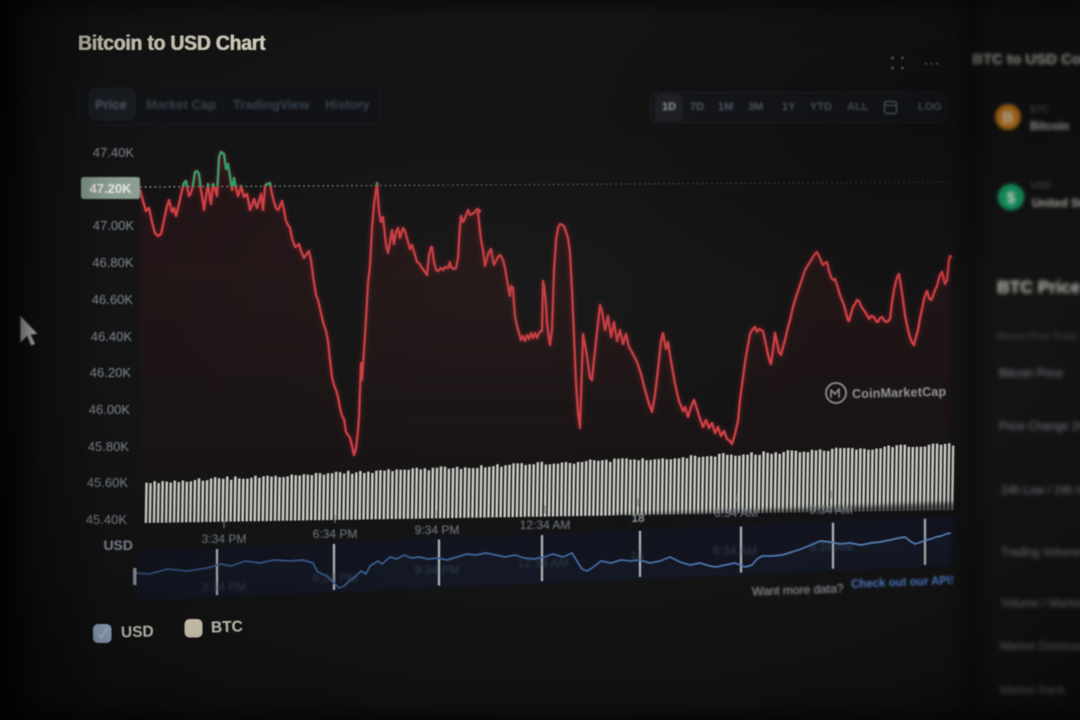 The height and width of the screenshot is (720, 1080). What do you see at coordinates (1008, 118) in the screenshot?
I see `svg-text: B` at bounding box center [1008, 118].